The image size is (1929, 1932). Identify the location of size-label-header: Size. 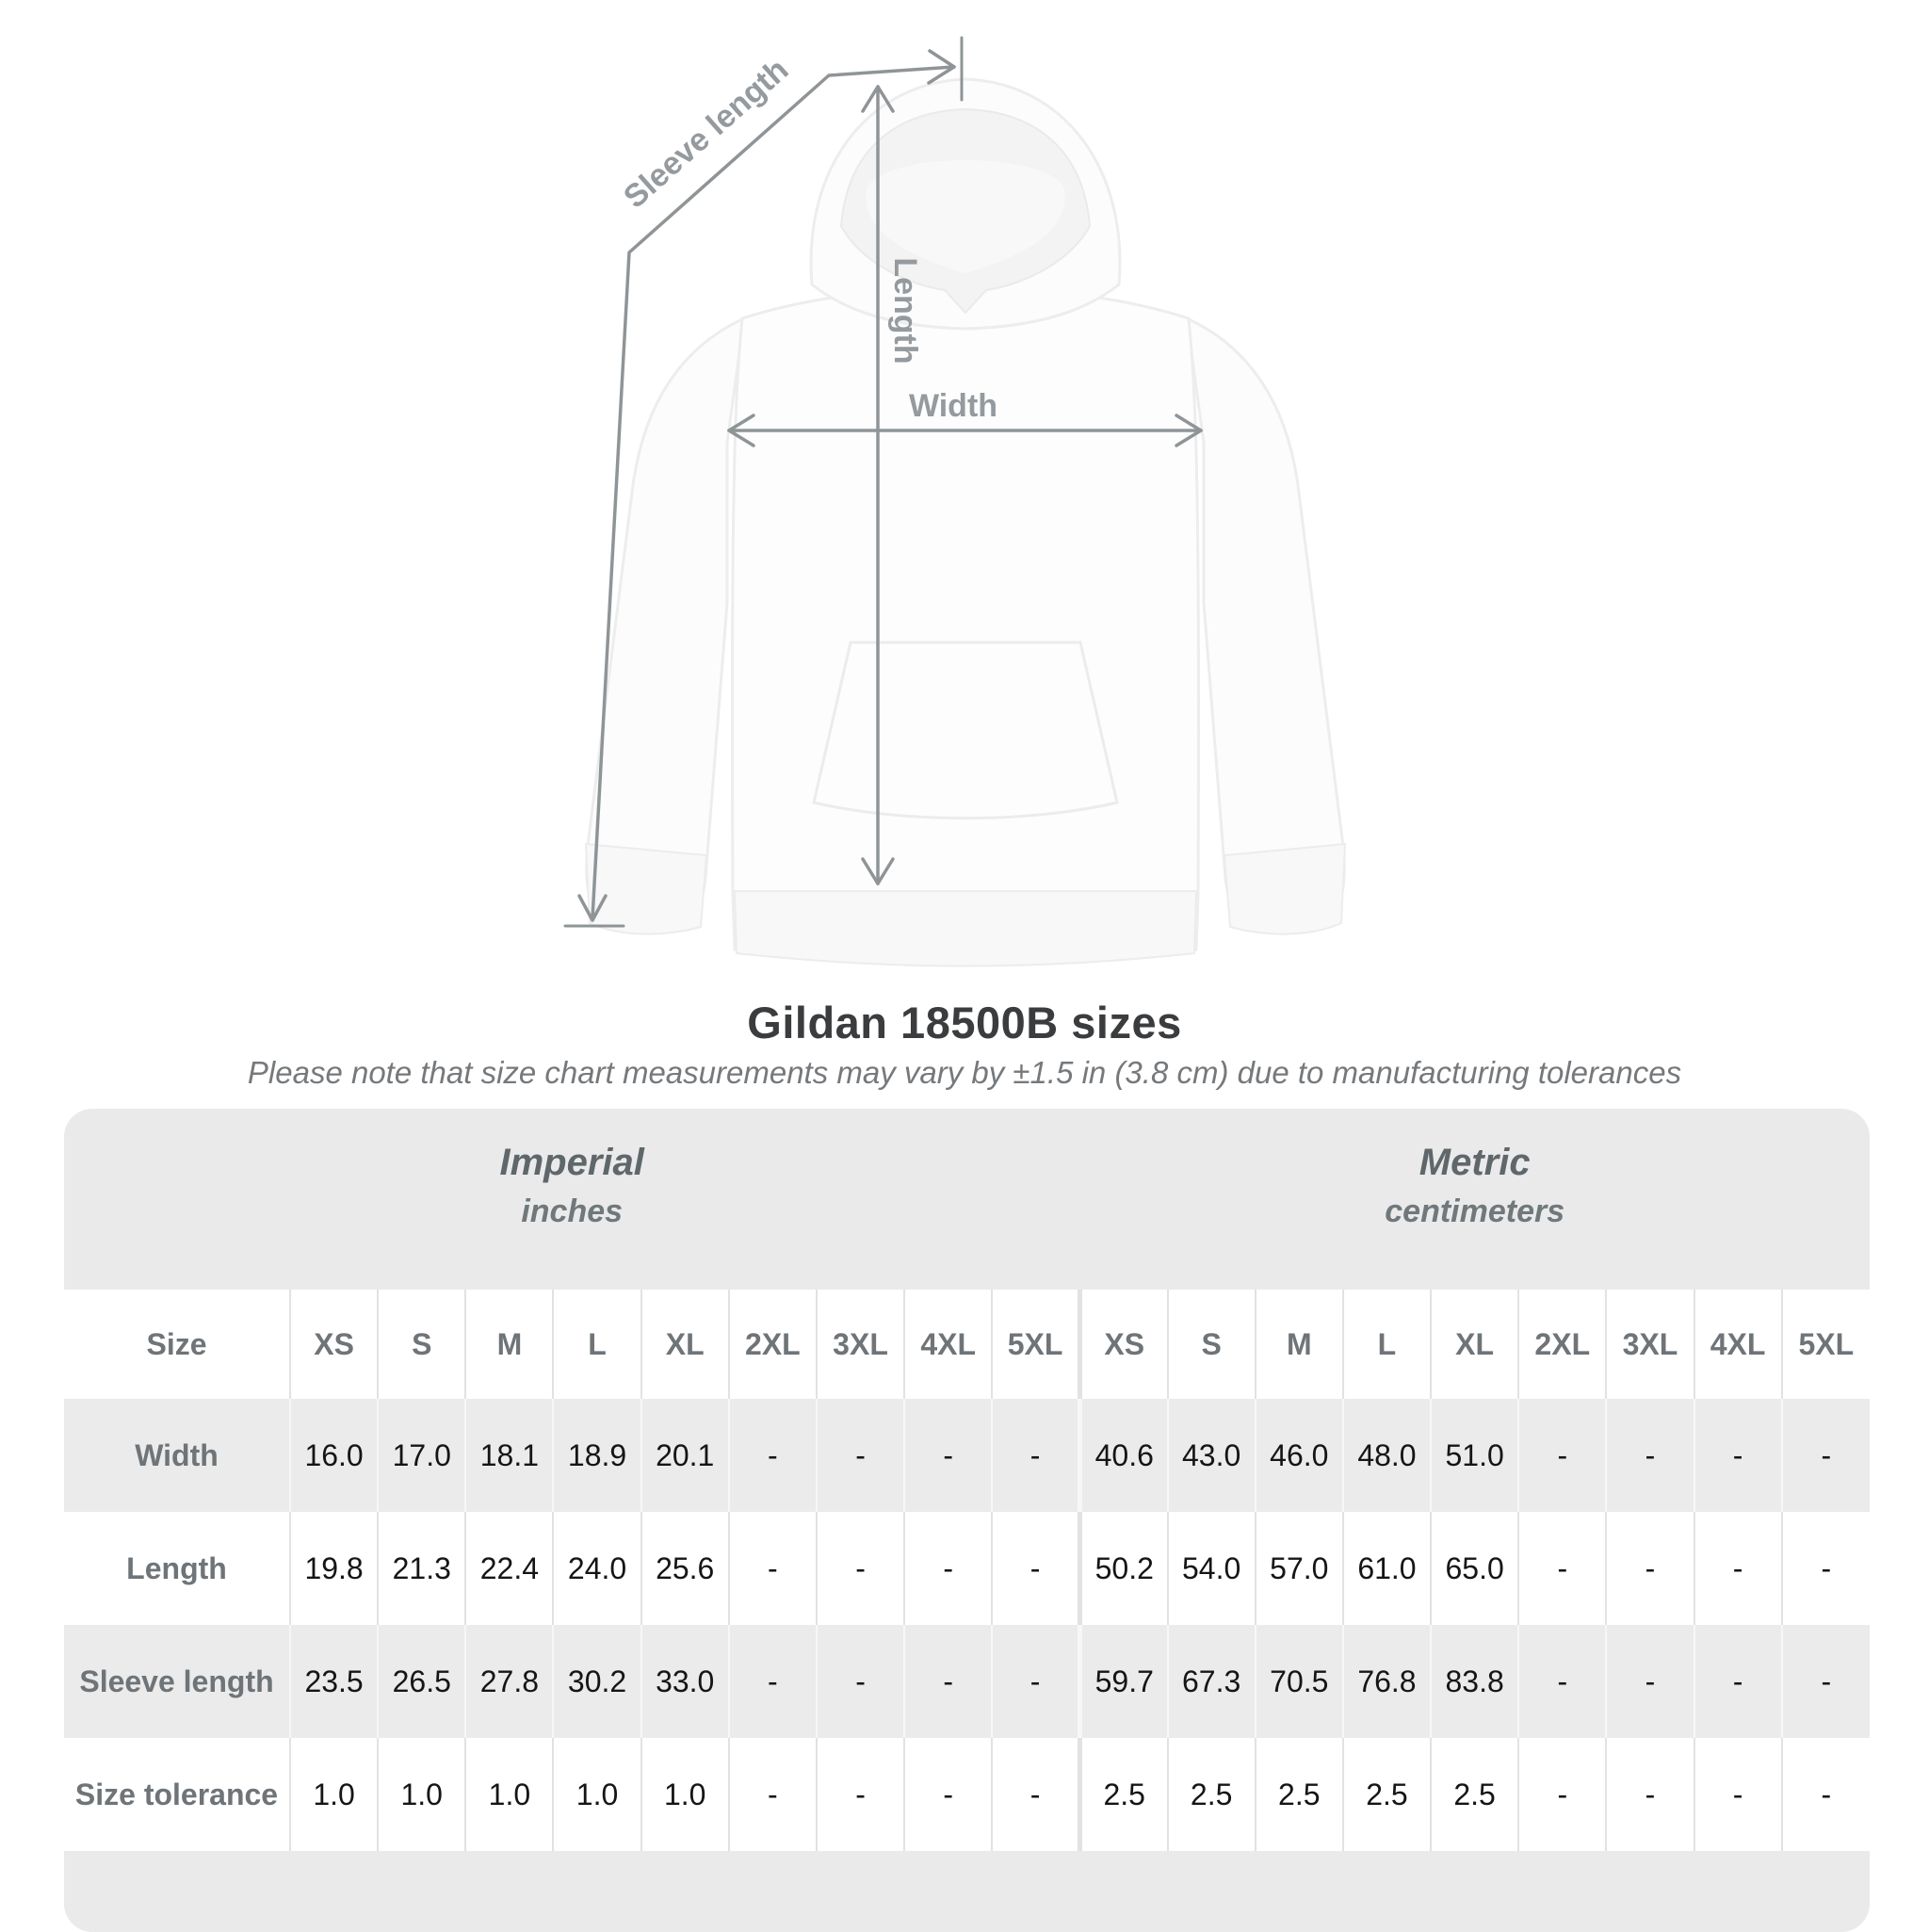
(177, 1344).